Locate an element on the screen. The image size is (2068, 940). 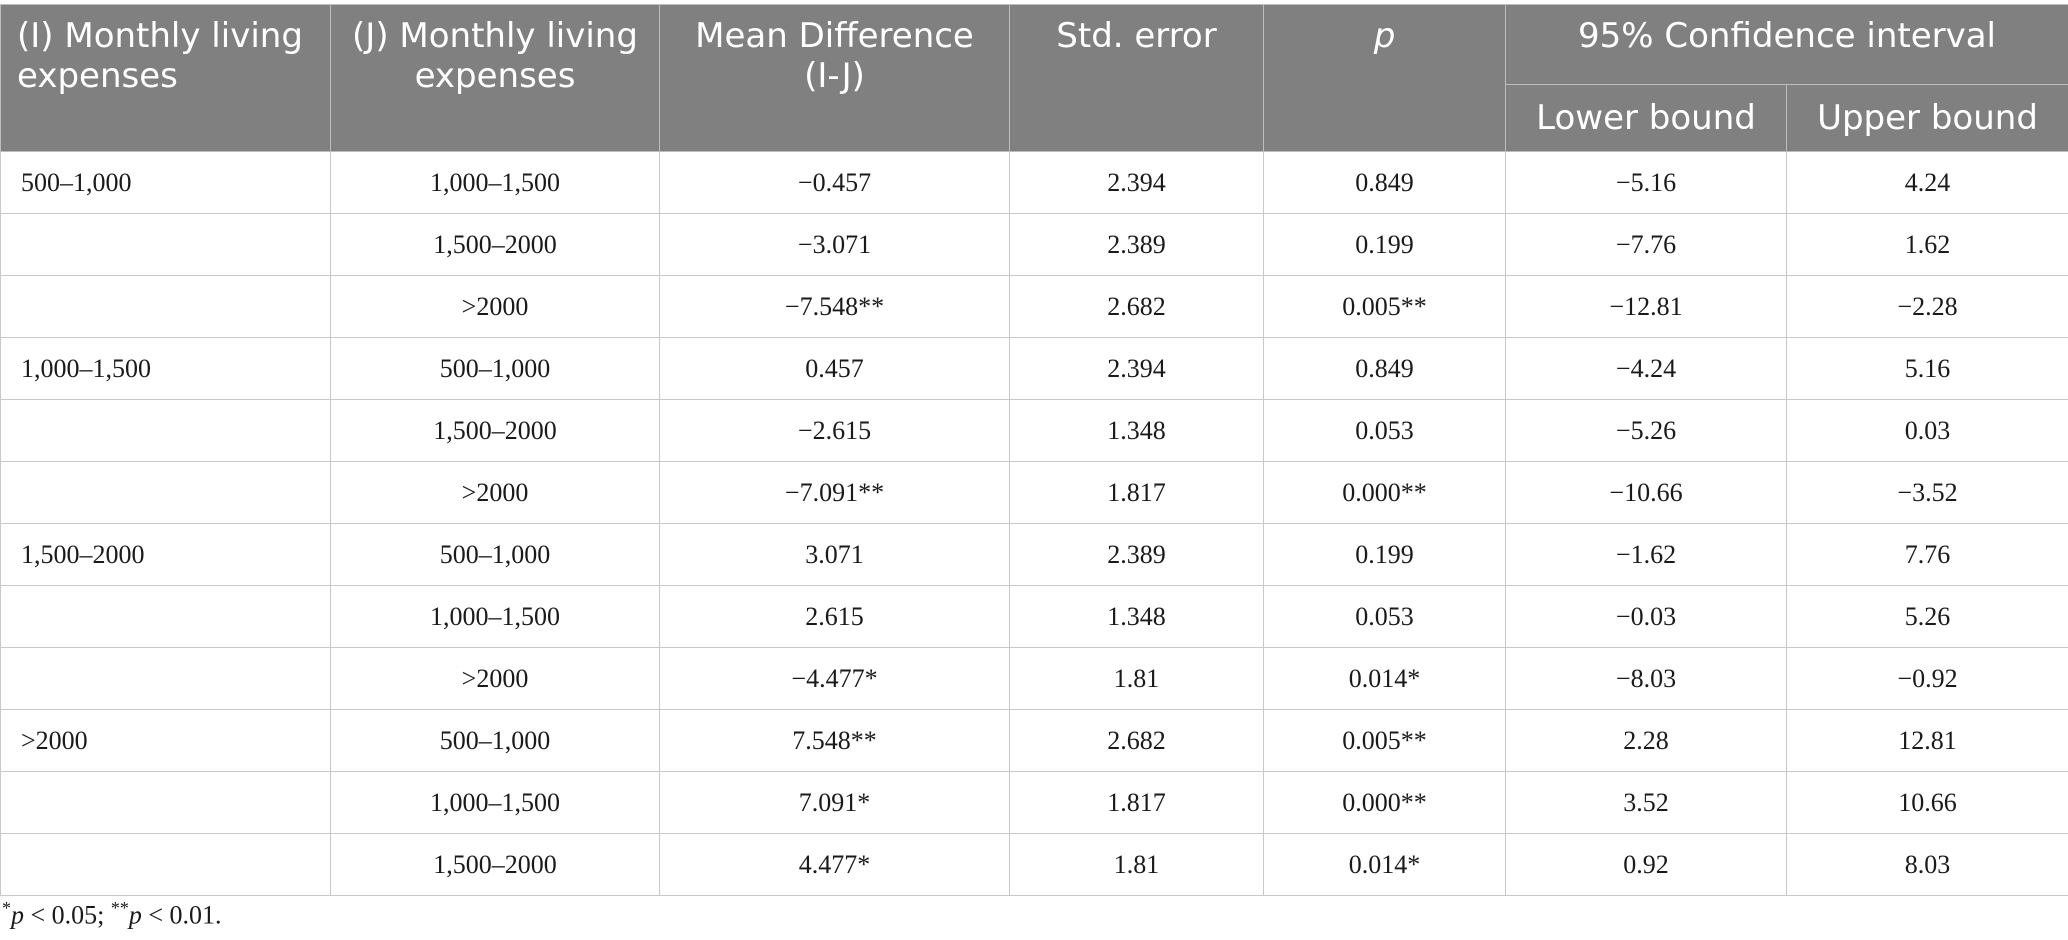
header-lower-bound: Lower bound is located at coordinates (1646, 118).